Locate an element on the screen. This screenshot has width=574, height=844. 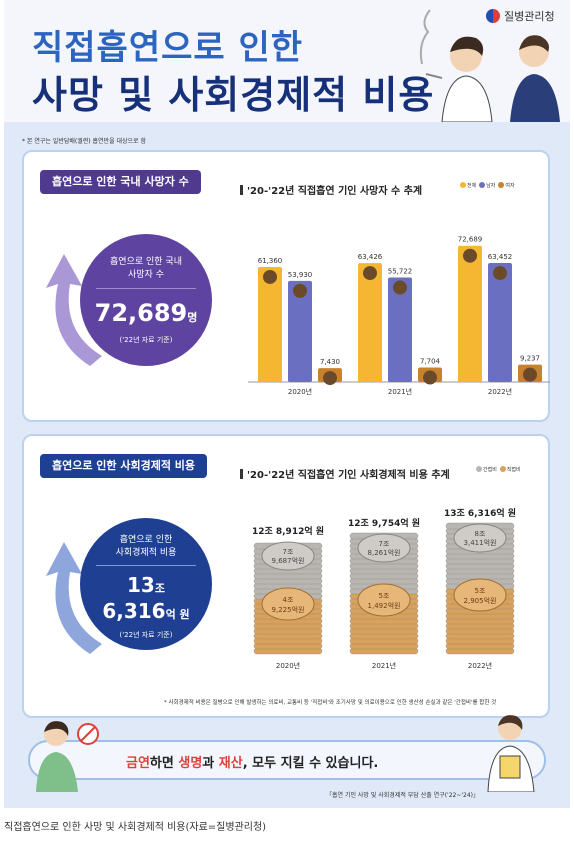
total-label: 13조 6,316억 원 is located at coordinates (480, 513).